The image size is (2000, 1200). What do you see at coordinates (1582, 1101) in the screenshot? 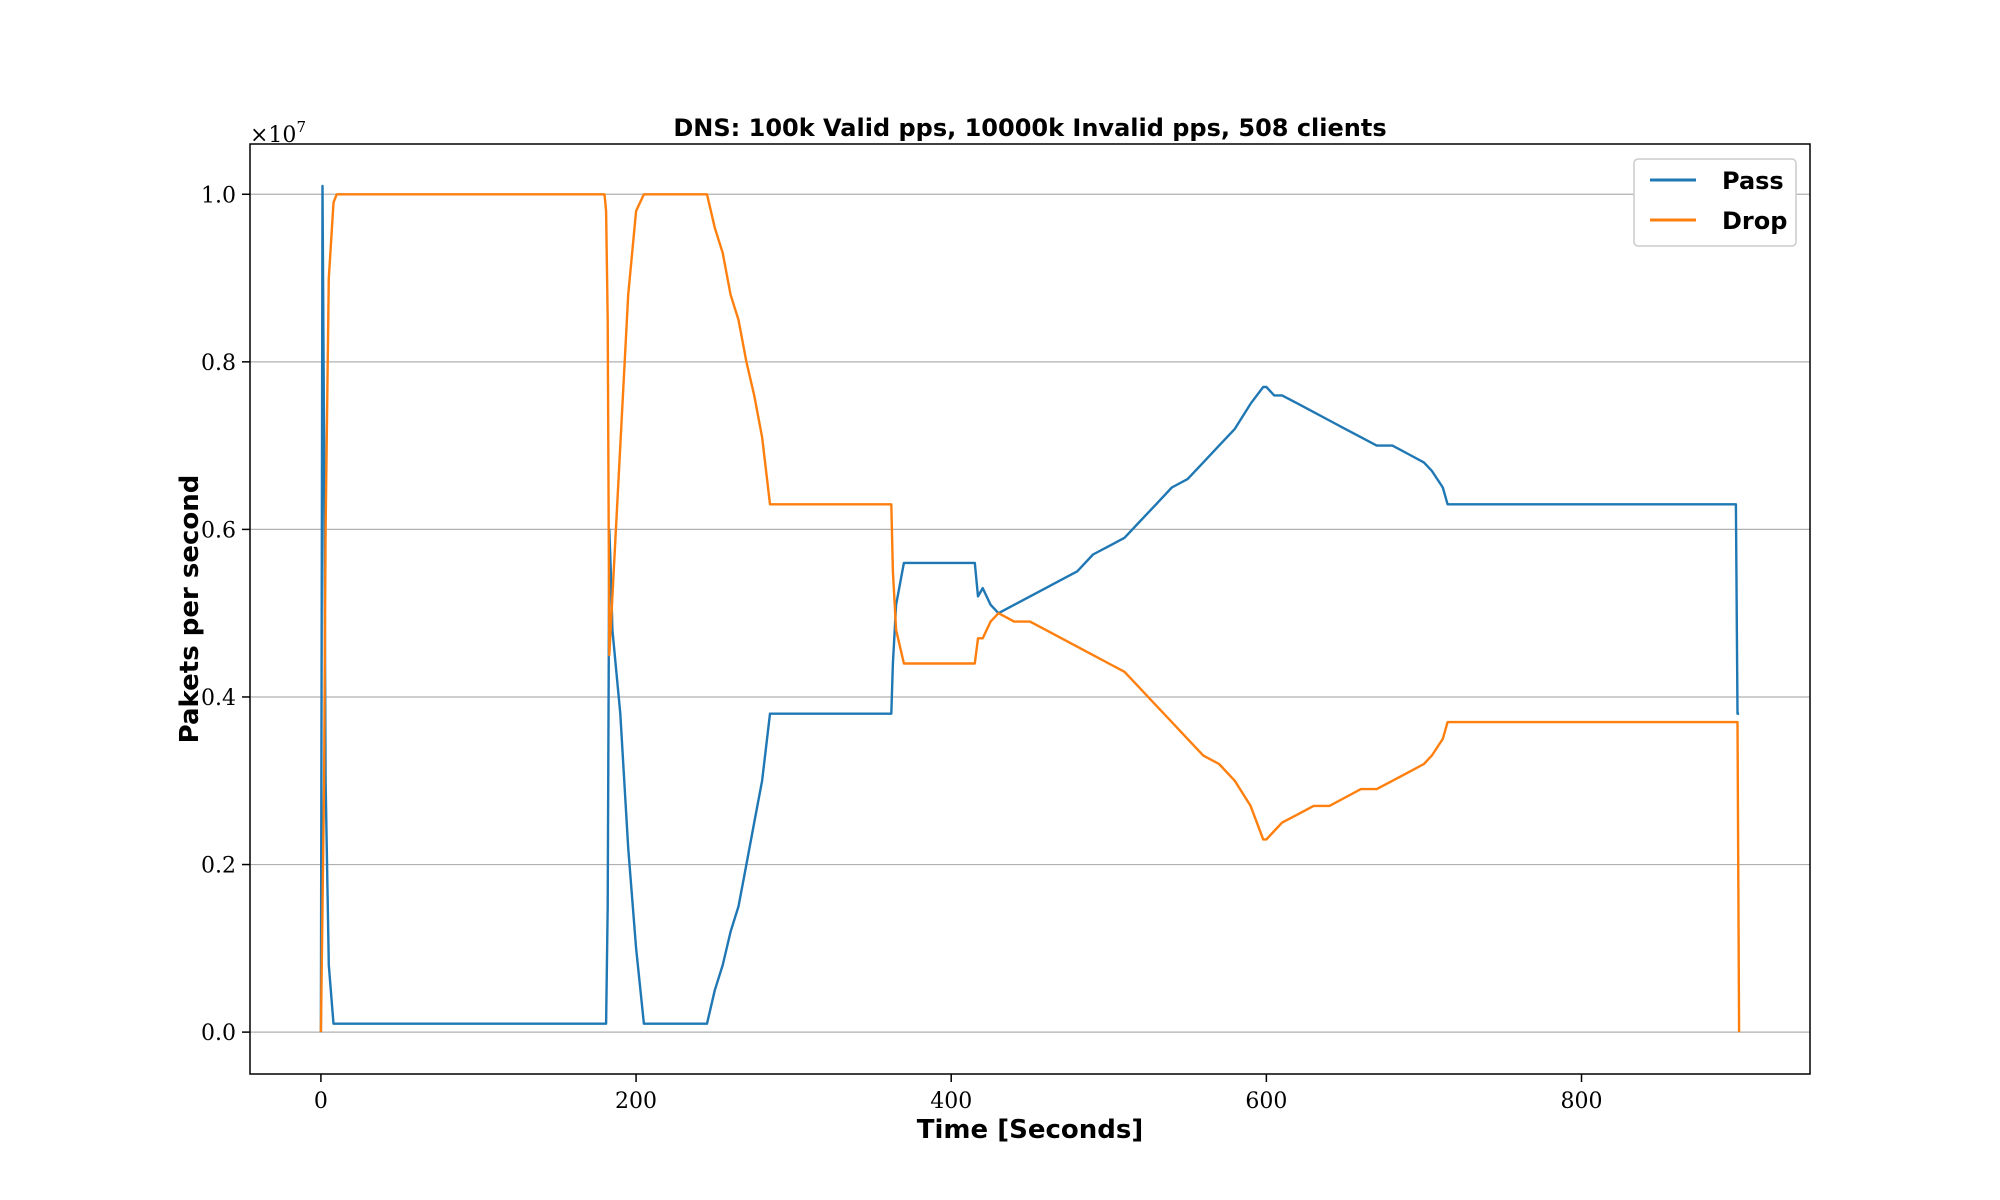
I see `x-tick-label: 800` at bounding box center [1582, 1101].